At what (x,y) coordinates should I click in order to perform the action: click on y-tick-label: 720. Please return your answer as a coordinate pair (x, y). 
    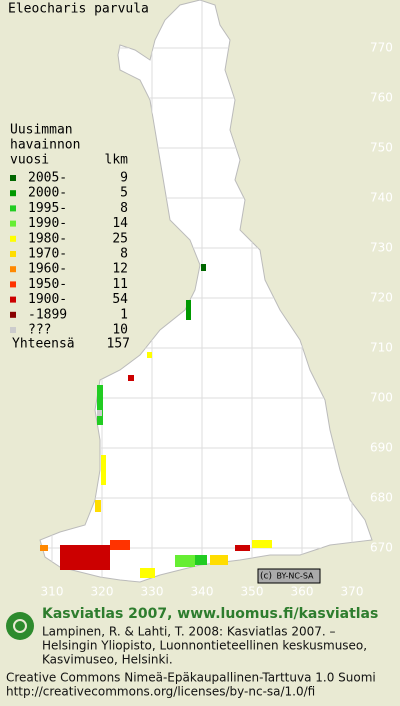
    Looking at the image, I should click on (381, 298).